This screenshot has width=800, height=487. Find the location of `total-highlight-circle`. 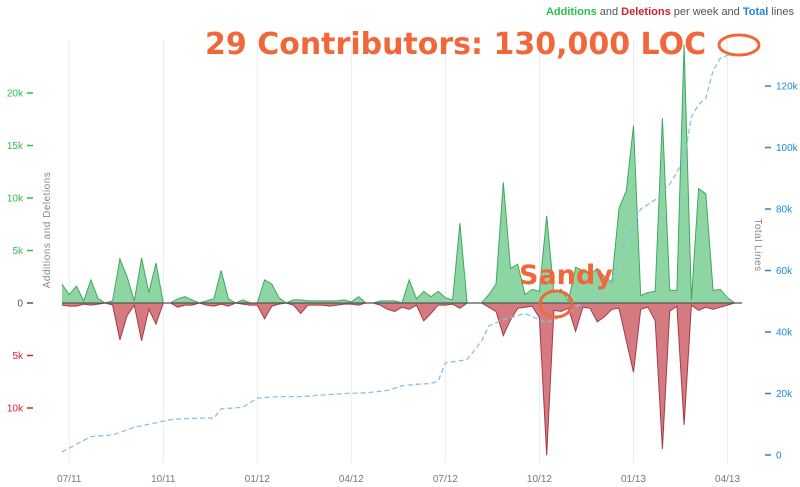

total-highlight-circle is located at coordinates (739, 45).